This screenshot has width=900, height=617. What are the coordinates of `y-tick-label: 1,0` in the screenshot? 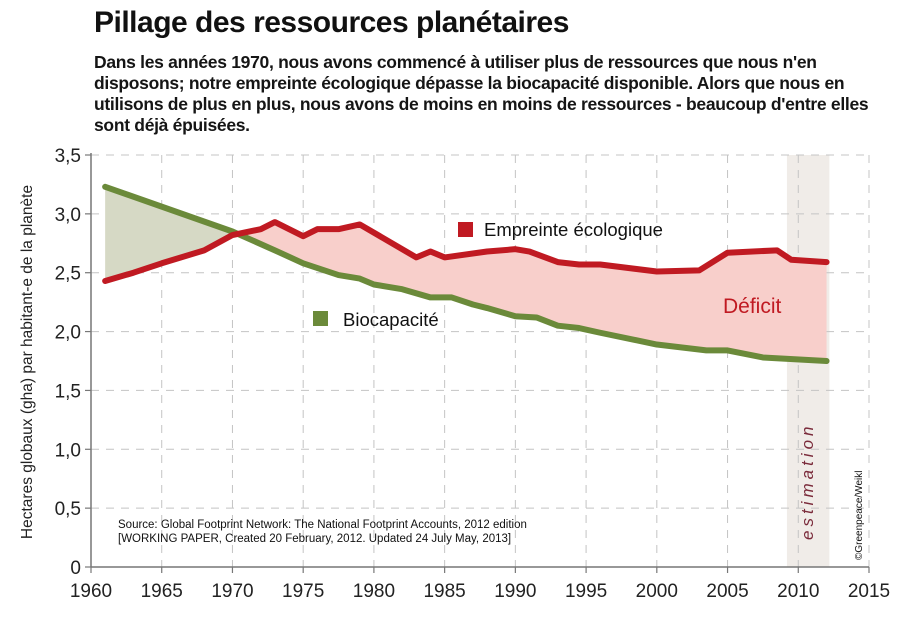 It's located at (68, 450).